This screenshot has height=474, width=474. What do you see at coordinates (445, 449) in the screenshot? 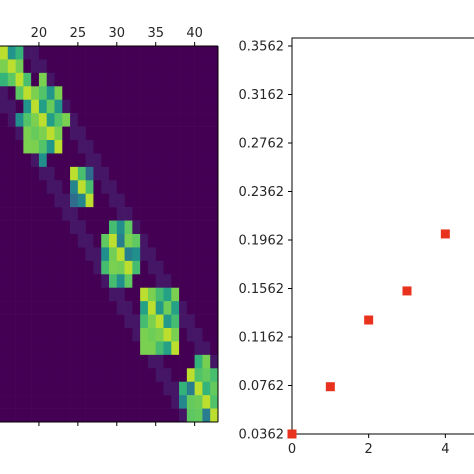
I see `scatter-x-tick-label: 4` at bounding box center [445, 449].